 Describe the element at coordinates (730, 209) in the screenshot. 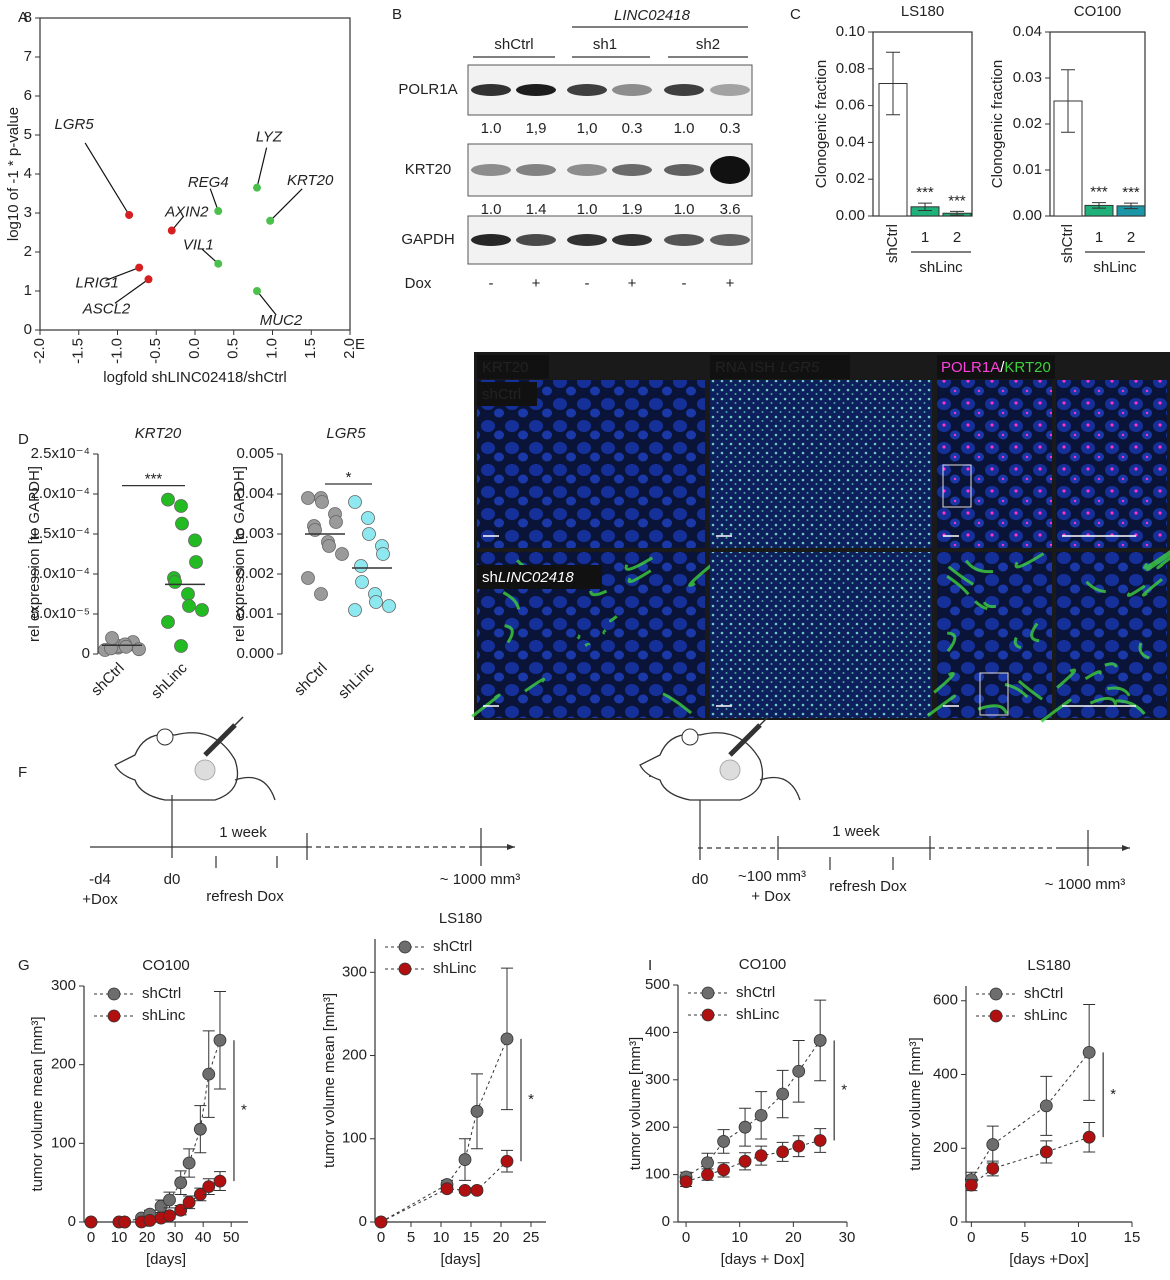

I see `blot-quant: 3.6` at that location.